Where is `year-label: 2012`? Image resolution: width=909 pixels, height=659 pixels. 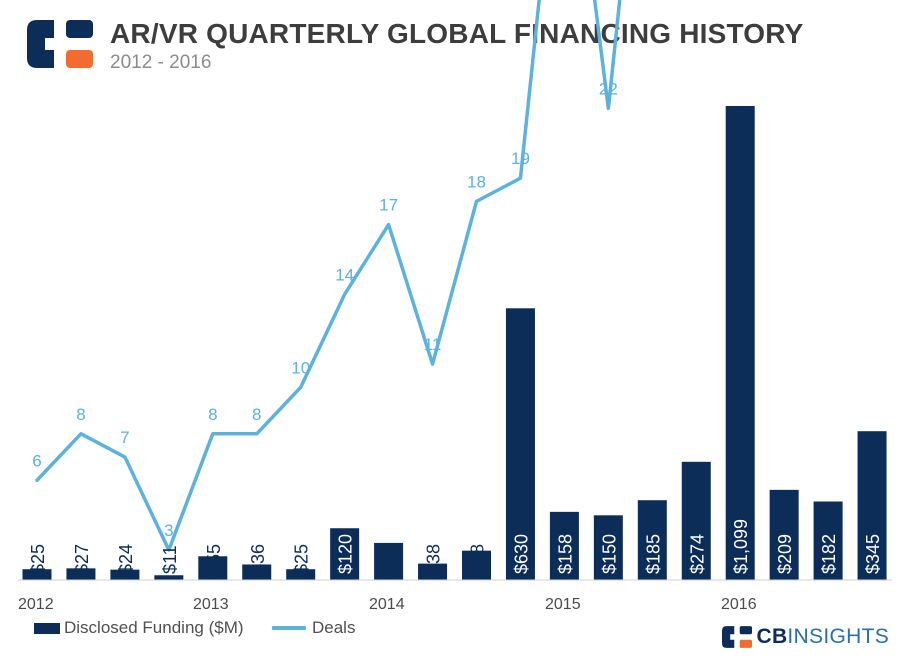 year-label: 2012 is located at coordinates (36, 604).